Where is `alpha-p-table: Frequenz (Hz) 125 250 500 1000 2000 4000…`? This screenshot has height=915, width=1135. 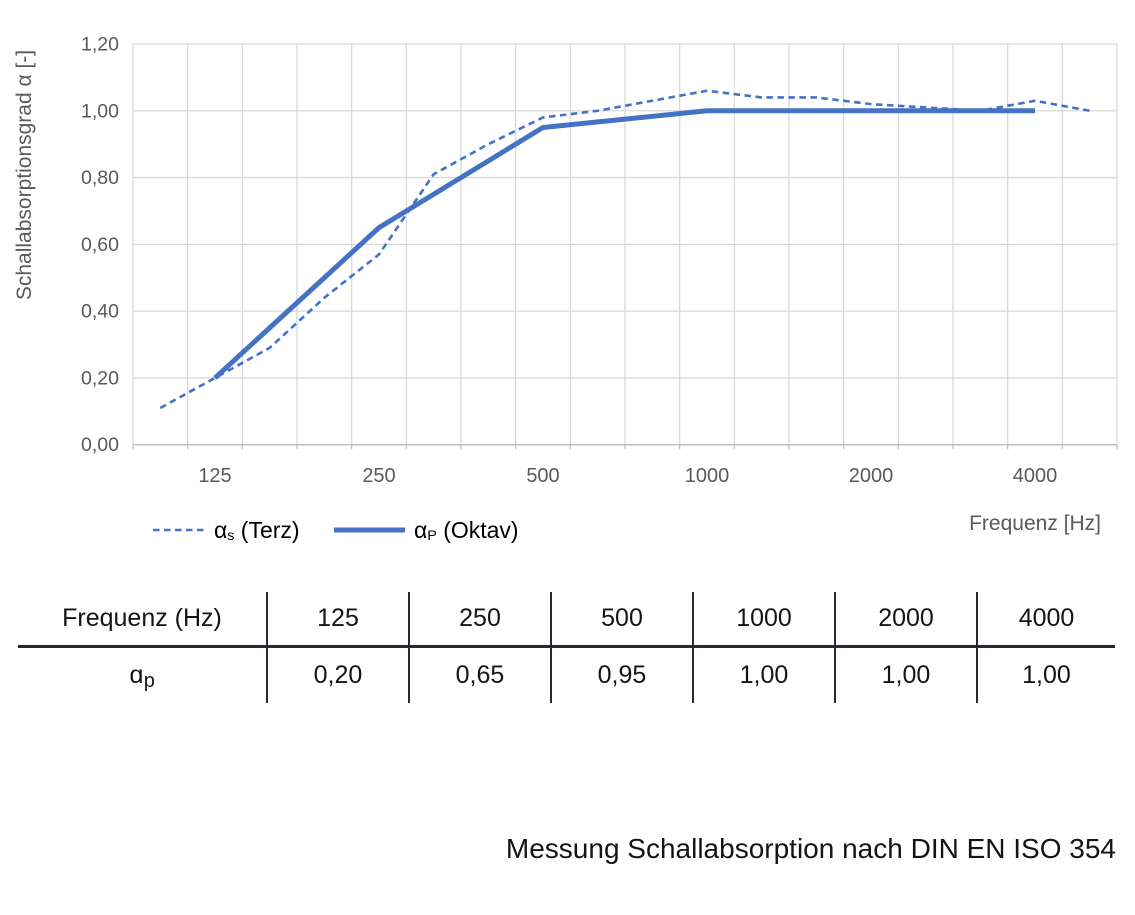
alpha-p-table: Frequenz (Hz) 125 250 500 1000 2000 4000… is located at coordinates (566, 647).